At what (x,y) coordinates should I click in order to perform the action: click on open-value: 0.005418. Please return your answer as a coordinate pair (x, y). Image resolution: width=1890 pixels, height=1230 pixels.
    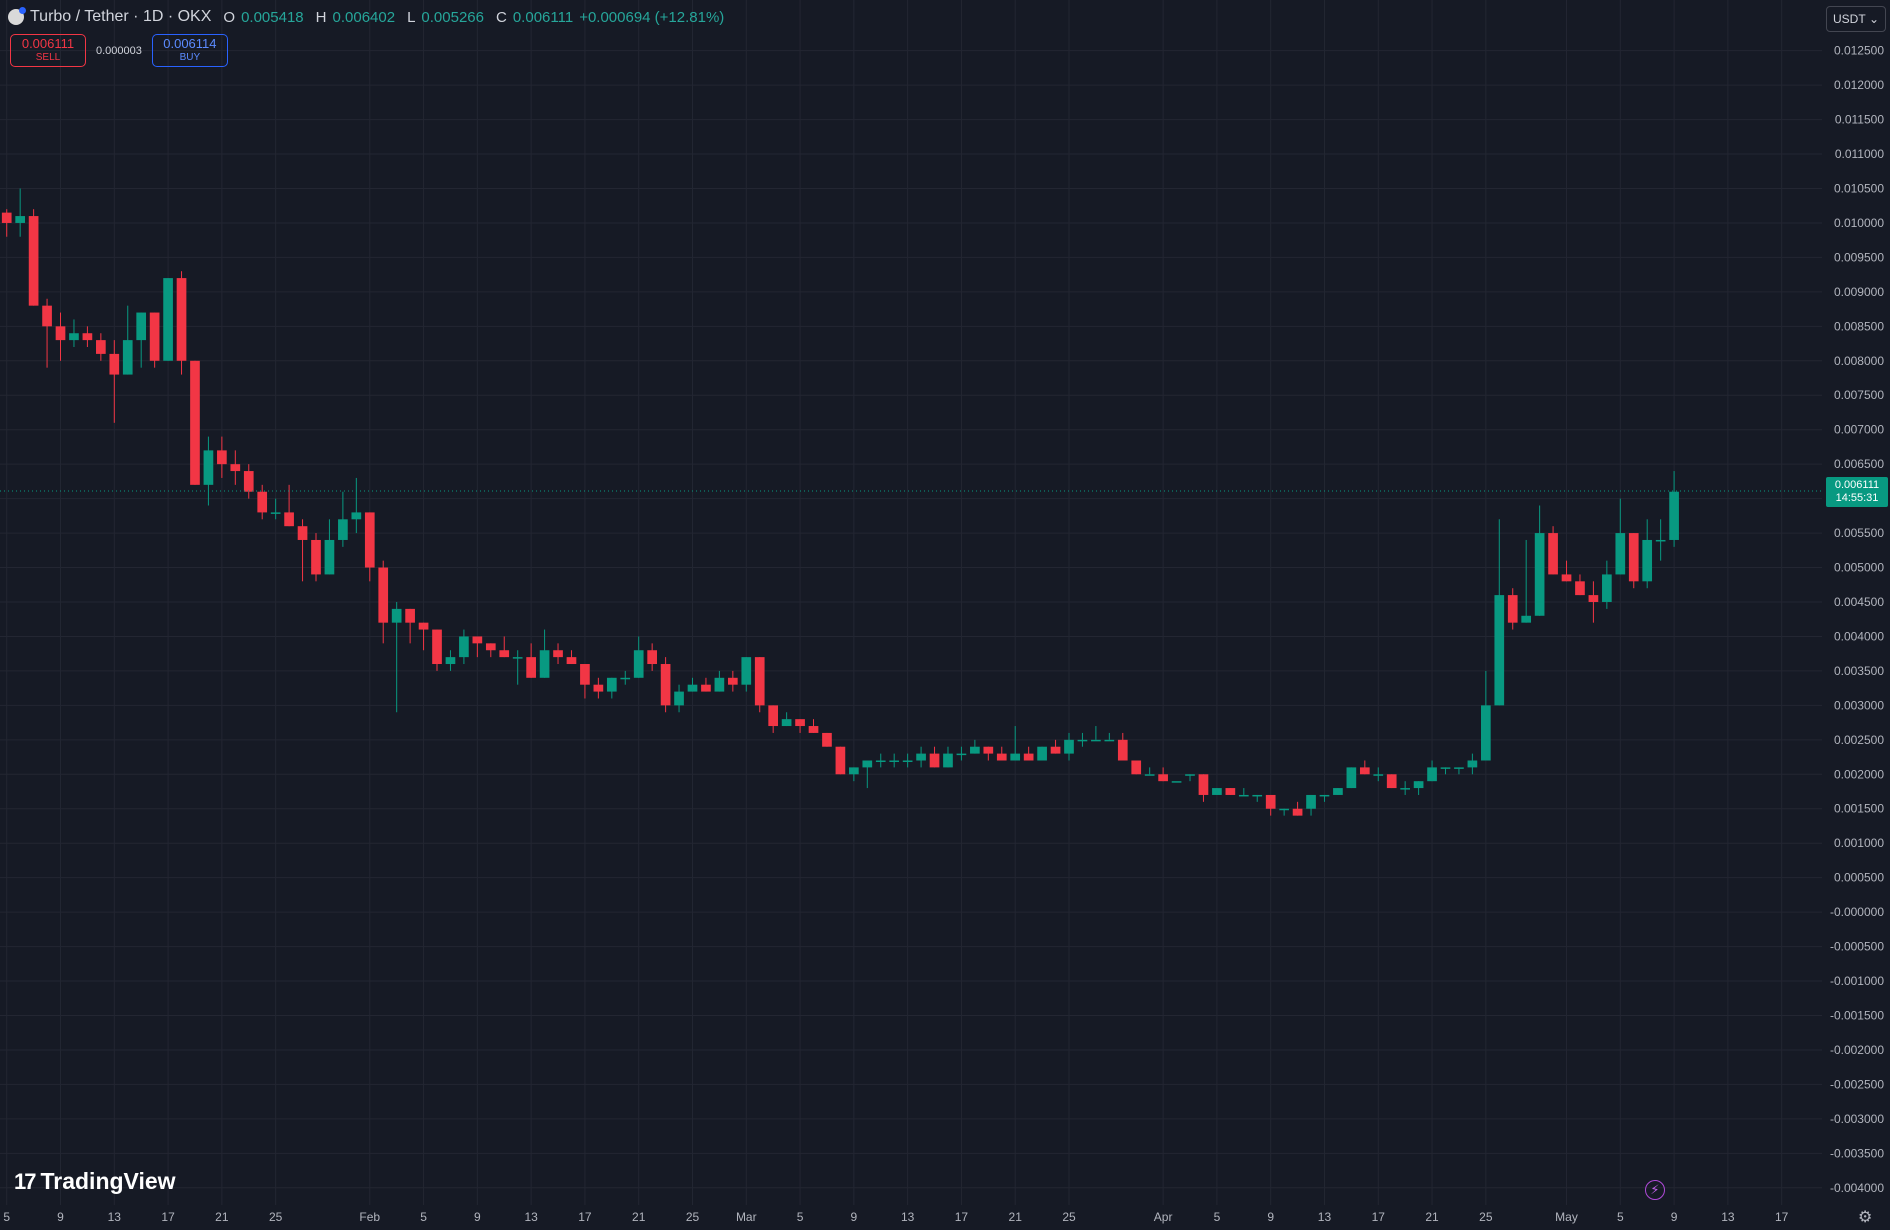
    Looking at the image, I should click on (272, 17).